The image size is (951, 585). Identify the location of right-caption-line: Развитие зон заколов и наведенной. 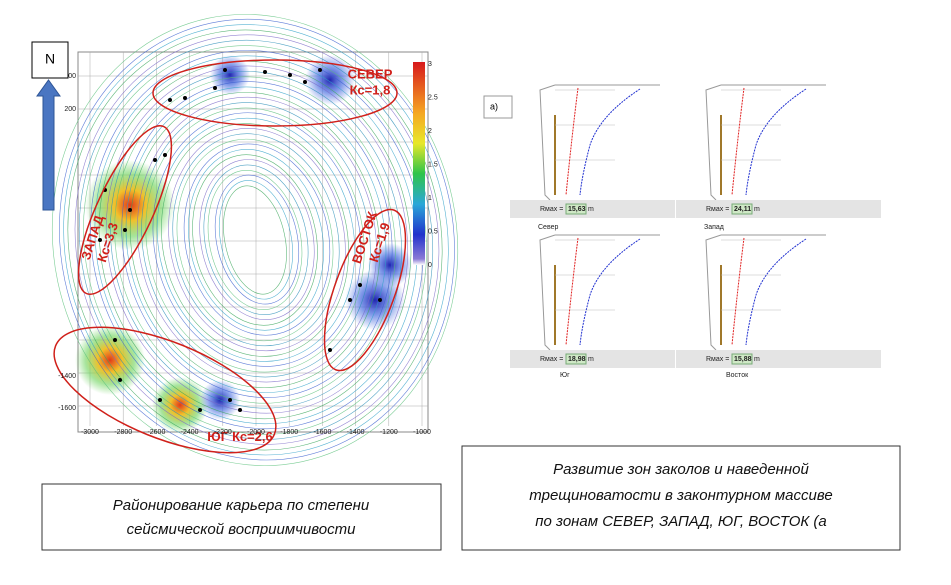
(681, 469).